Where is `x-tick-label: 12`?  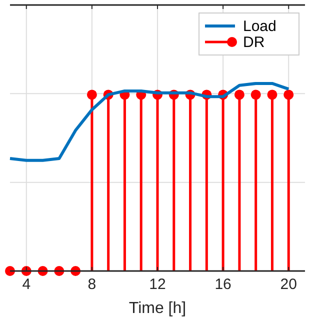 x-tick-label: 12 is located at coordinates (157, 284).